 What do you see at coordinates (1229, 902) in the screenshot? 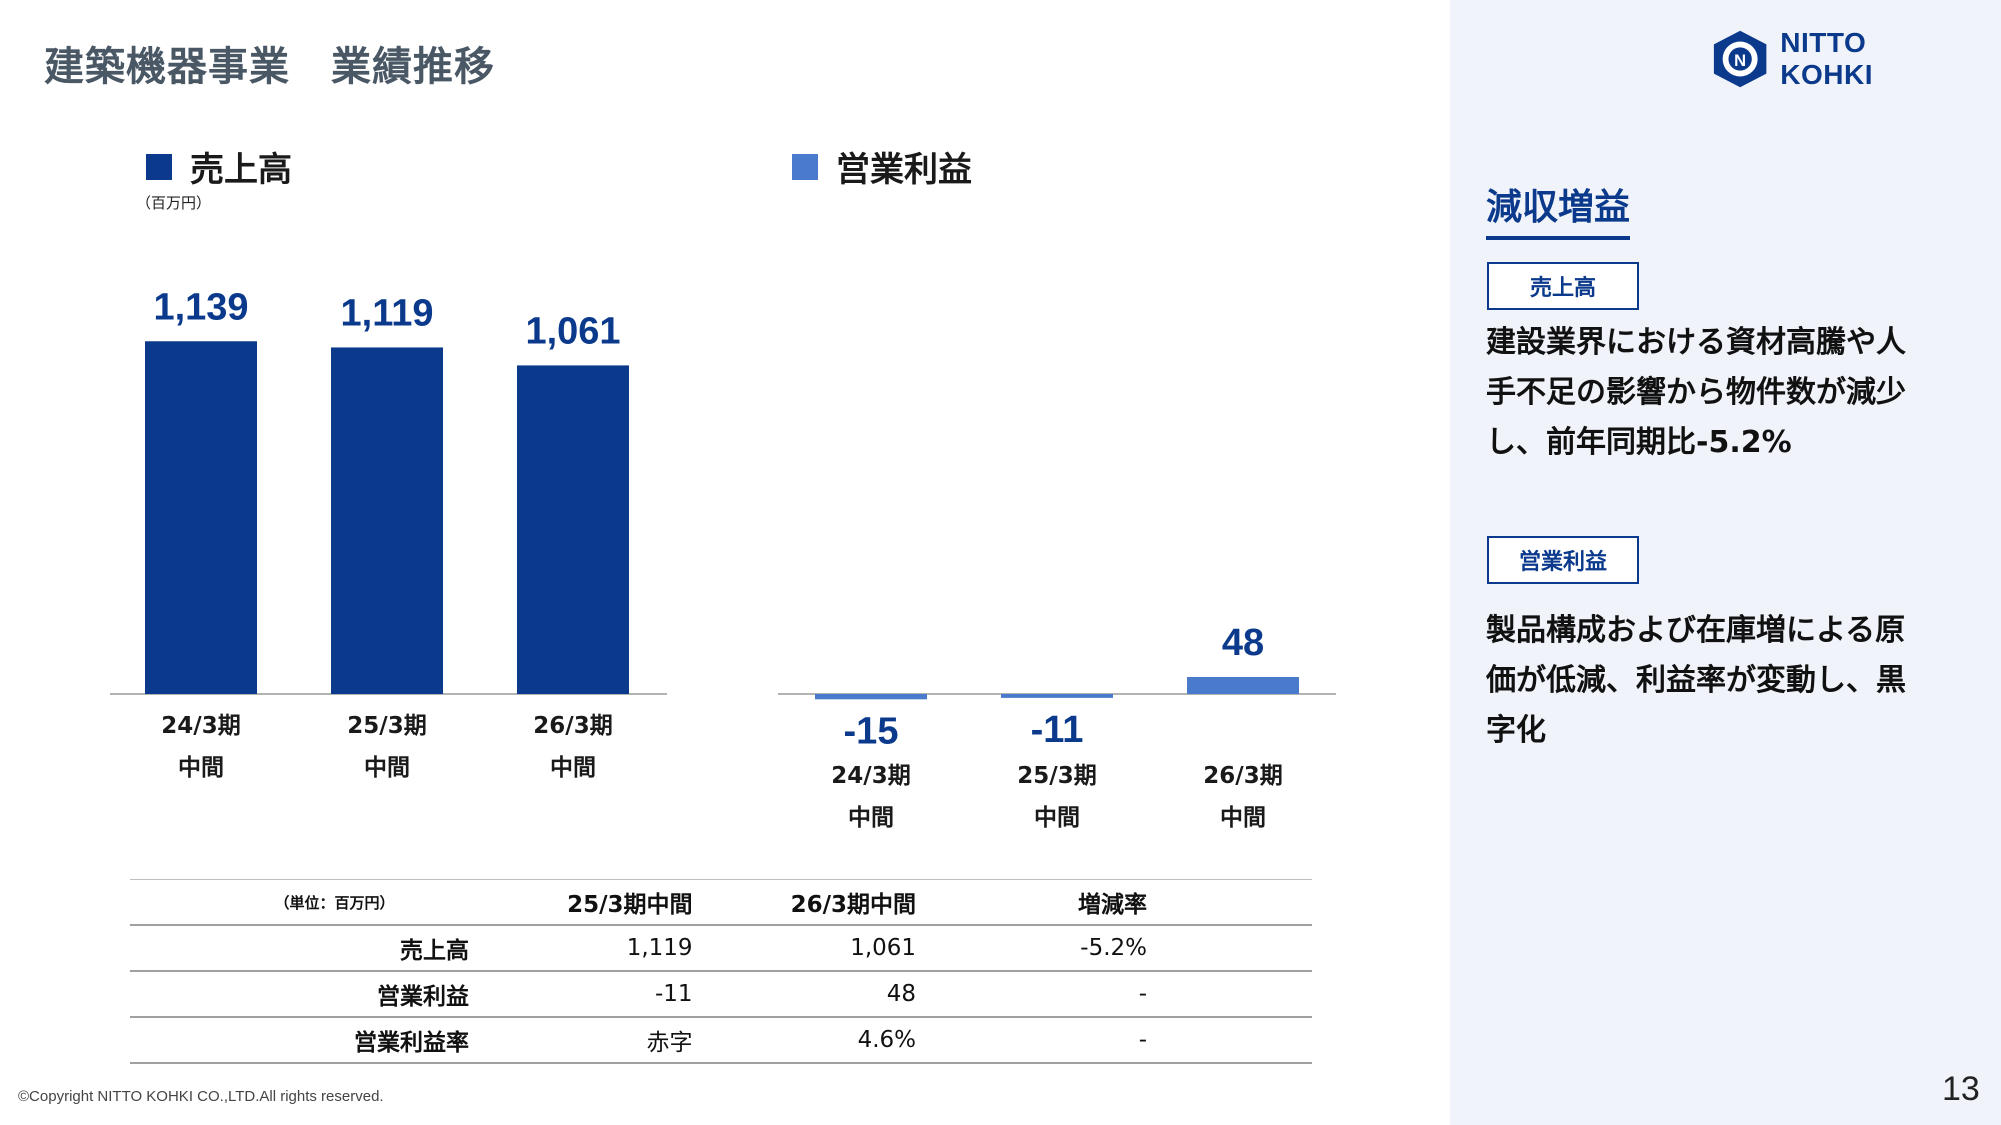
I see `table-header-spacer` at bounding box center [1229, 902].